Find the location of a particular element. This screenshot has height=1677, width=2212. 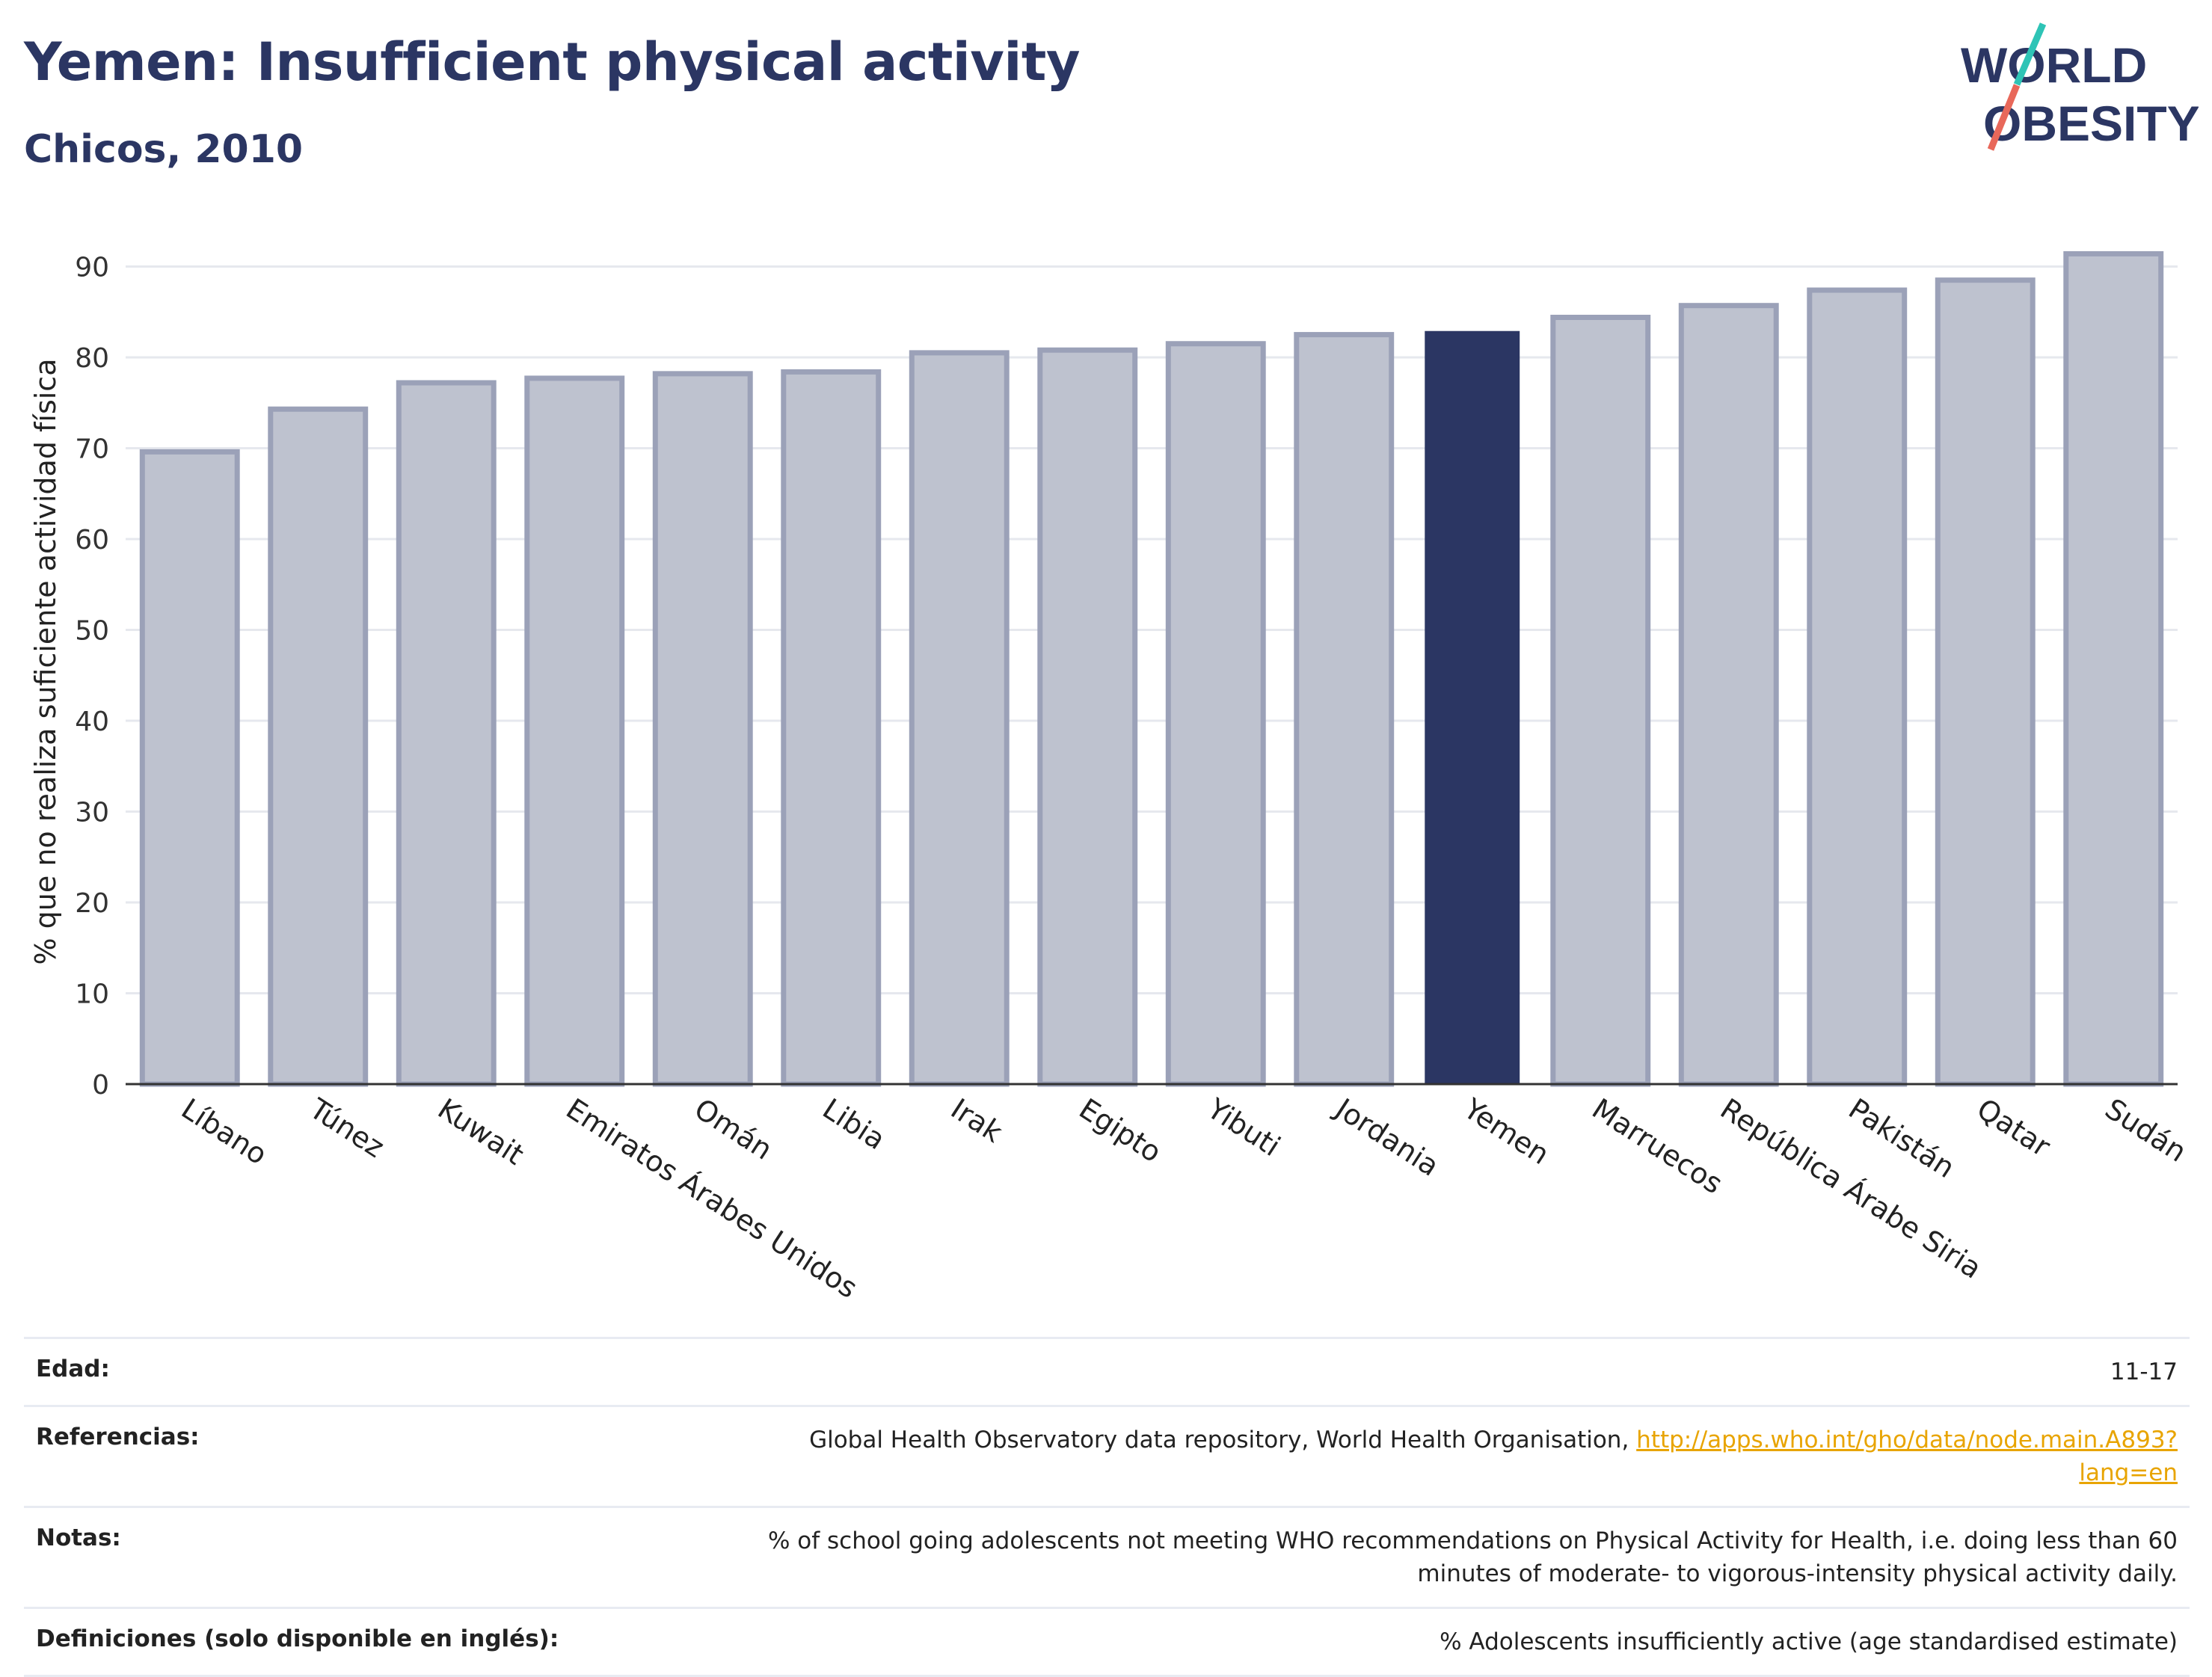

page-title: Yemen: Insufficient physical activity is located at coordinates (552, 62).